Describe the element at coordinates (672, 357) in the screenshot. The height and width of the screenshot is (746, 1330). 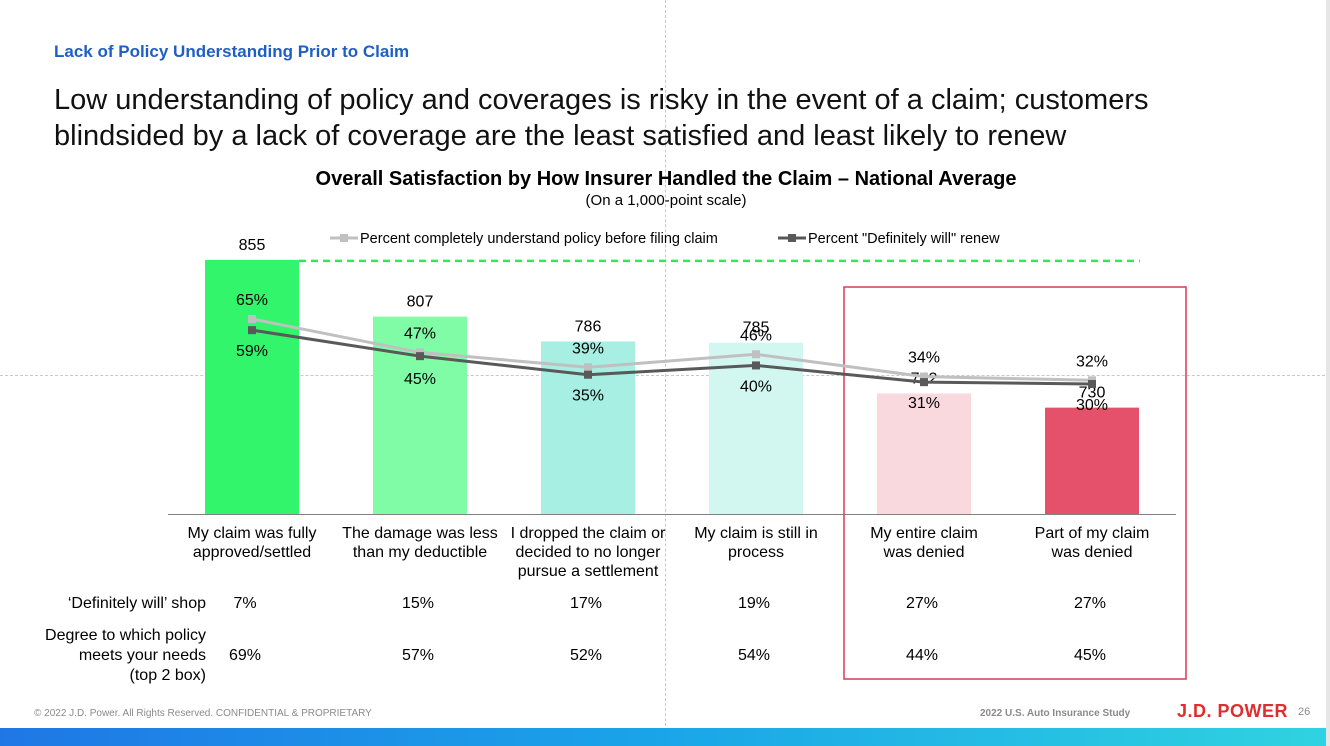
I see `series-2-line` at that location.